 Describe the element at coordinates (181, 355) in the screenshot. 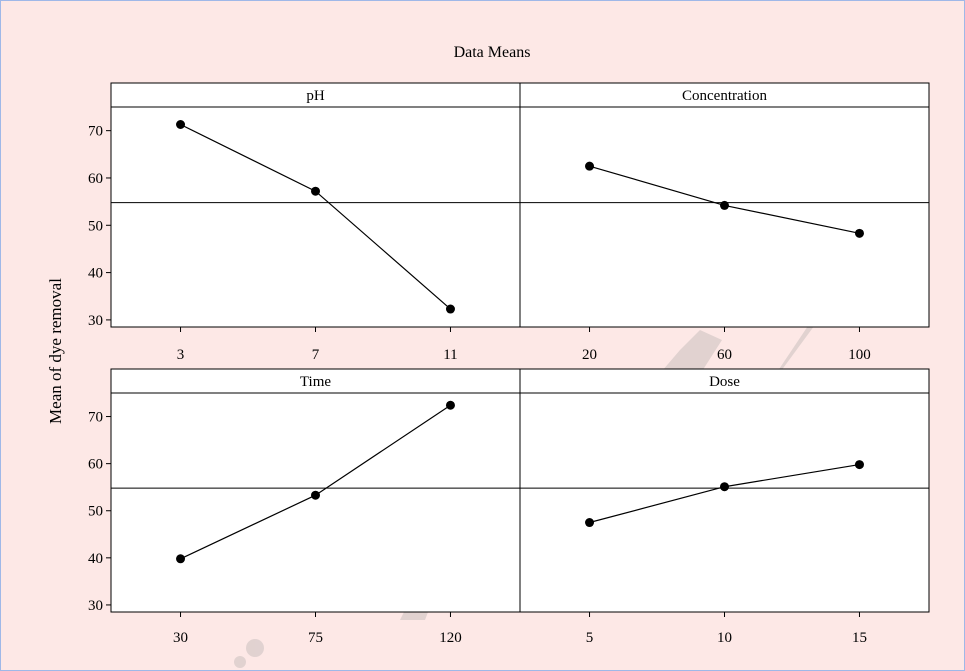

I see `x-tick-label: 3` at that location.